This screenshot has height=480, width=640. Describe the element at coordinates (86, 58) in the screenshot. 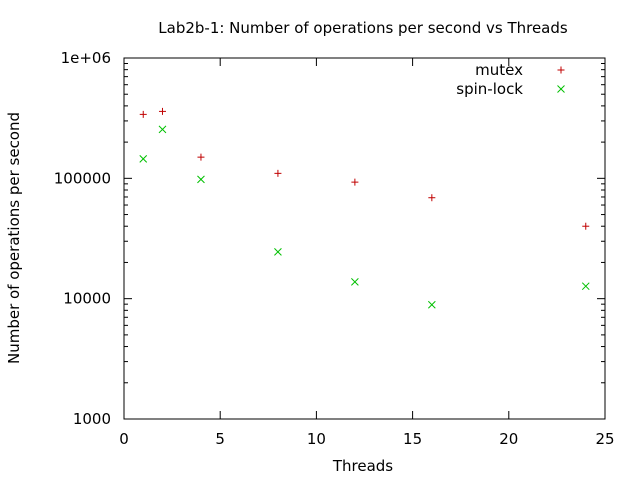

I see `y-tick-label: 1e+06` at that location.